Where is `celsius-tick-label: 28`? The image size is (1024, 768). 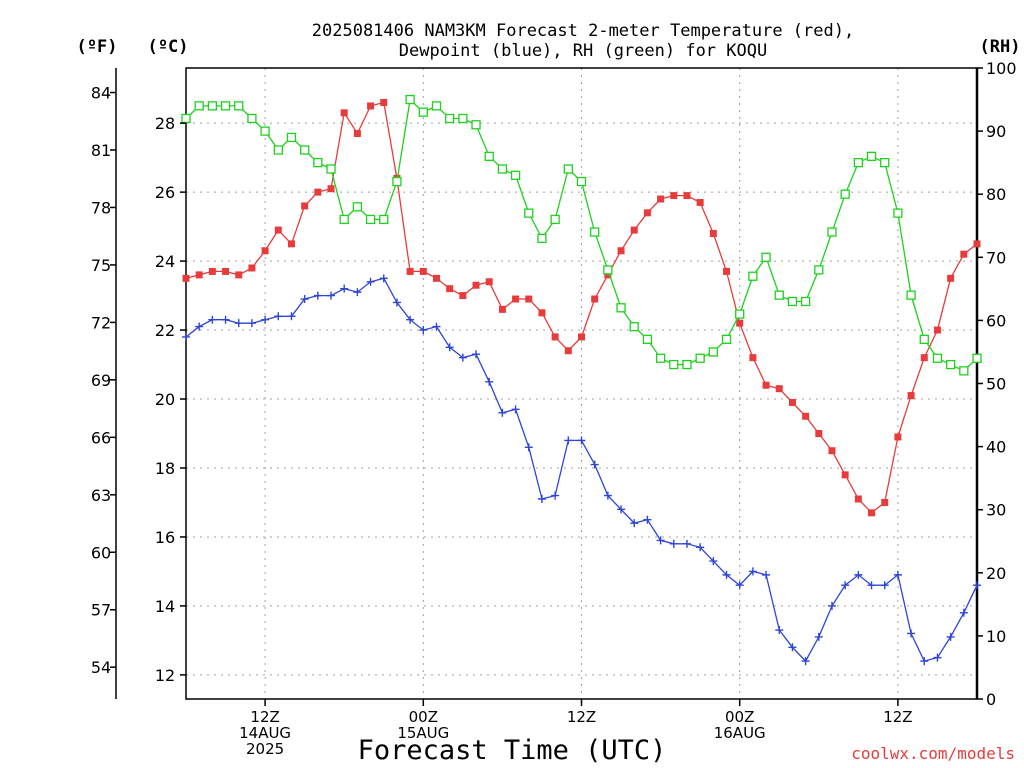
celsius-tick-label: 28 is located at coordinates (165, 123).